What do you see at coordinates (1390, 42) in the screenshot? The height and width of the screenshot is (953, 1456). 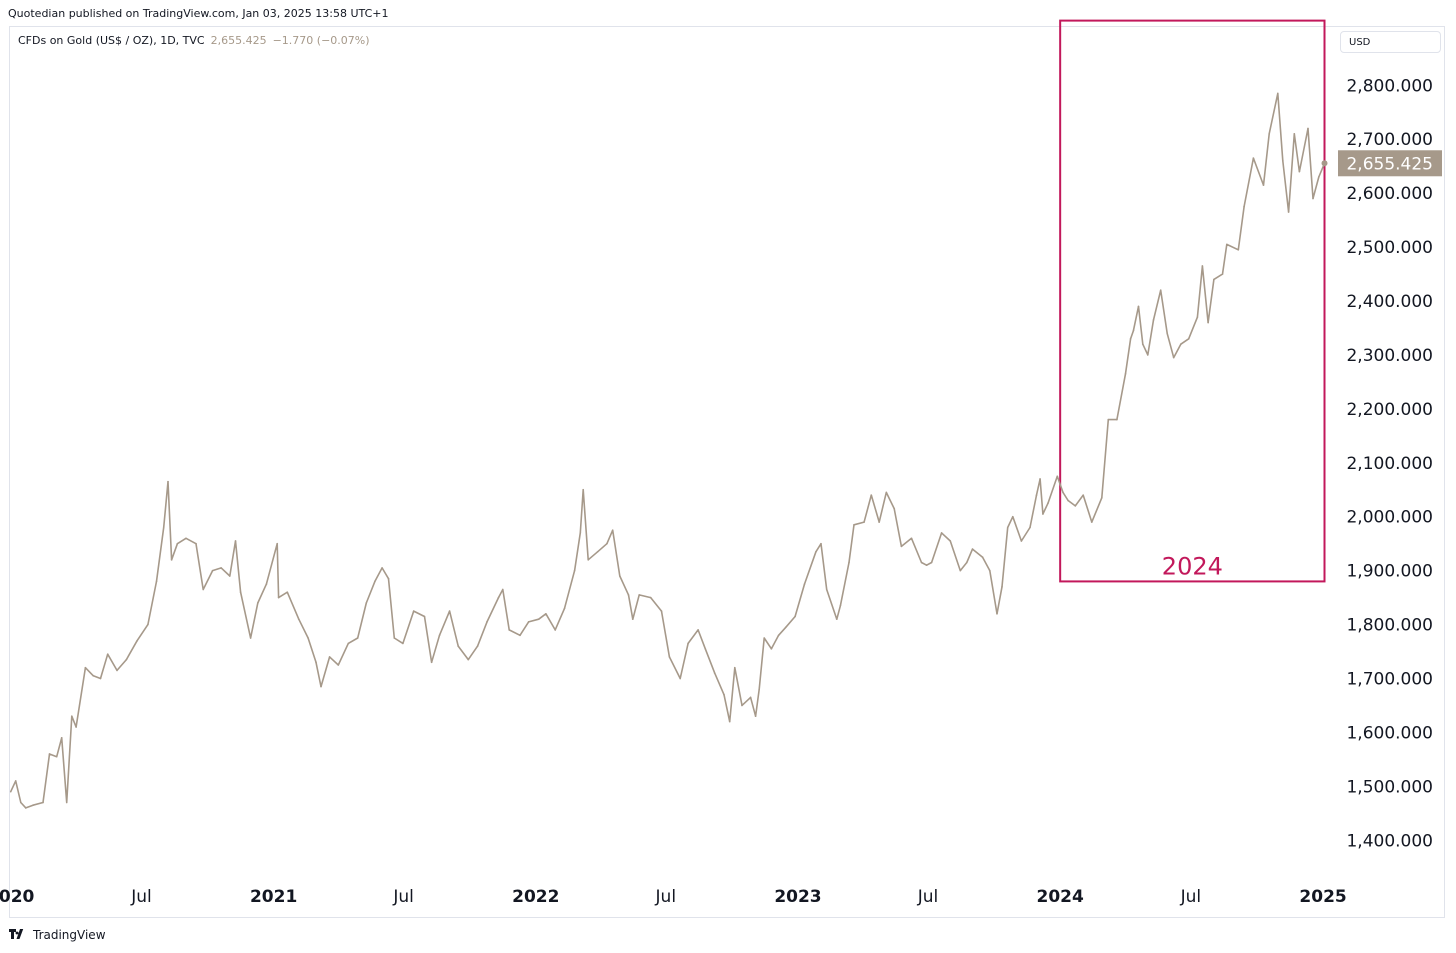 I see `currency-button: USD` at bounding box center [1390, 42].